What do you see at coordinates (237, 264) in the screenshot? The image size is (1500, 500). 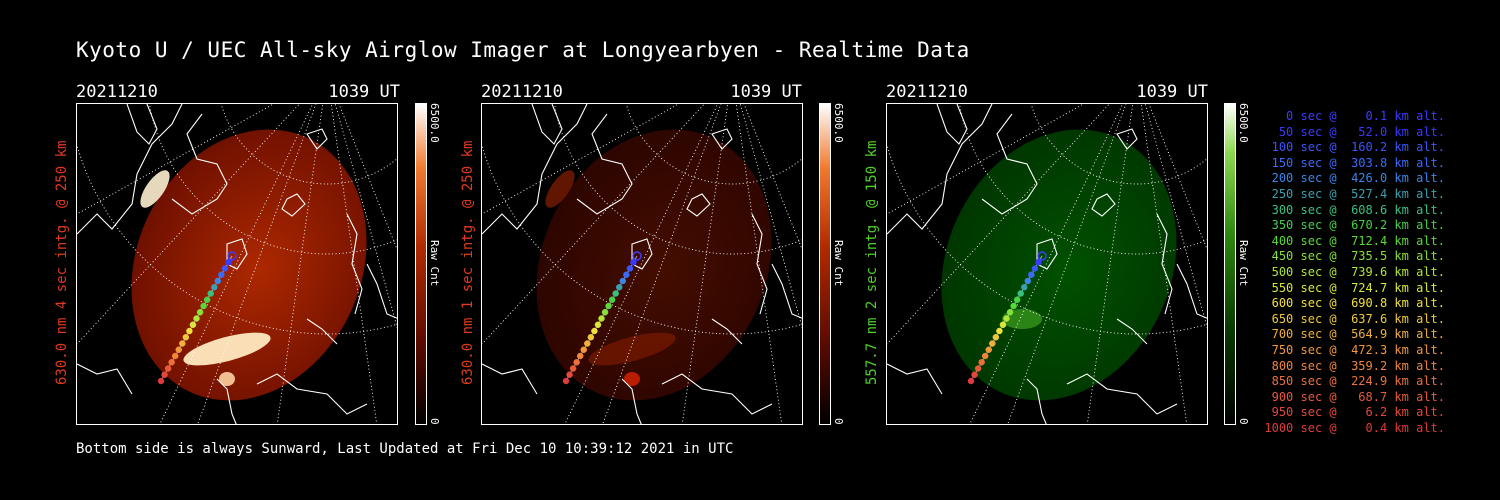 I see `panel-1-svg` at bounding box center [237, 264].